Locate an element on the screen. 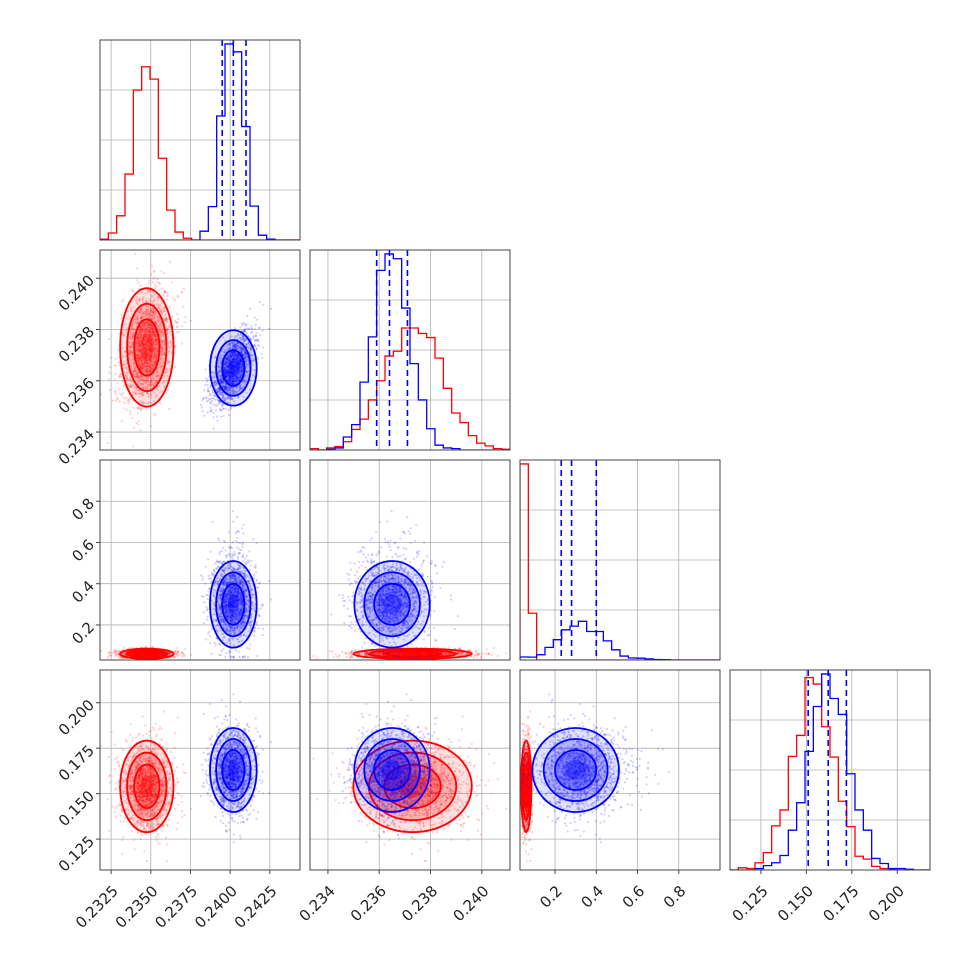 This screenshot has height=970, width=970. x-tick-label: 0.150 is located at coordinates (795, 903).